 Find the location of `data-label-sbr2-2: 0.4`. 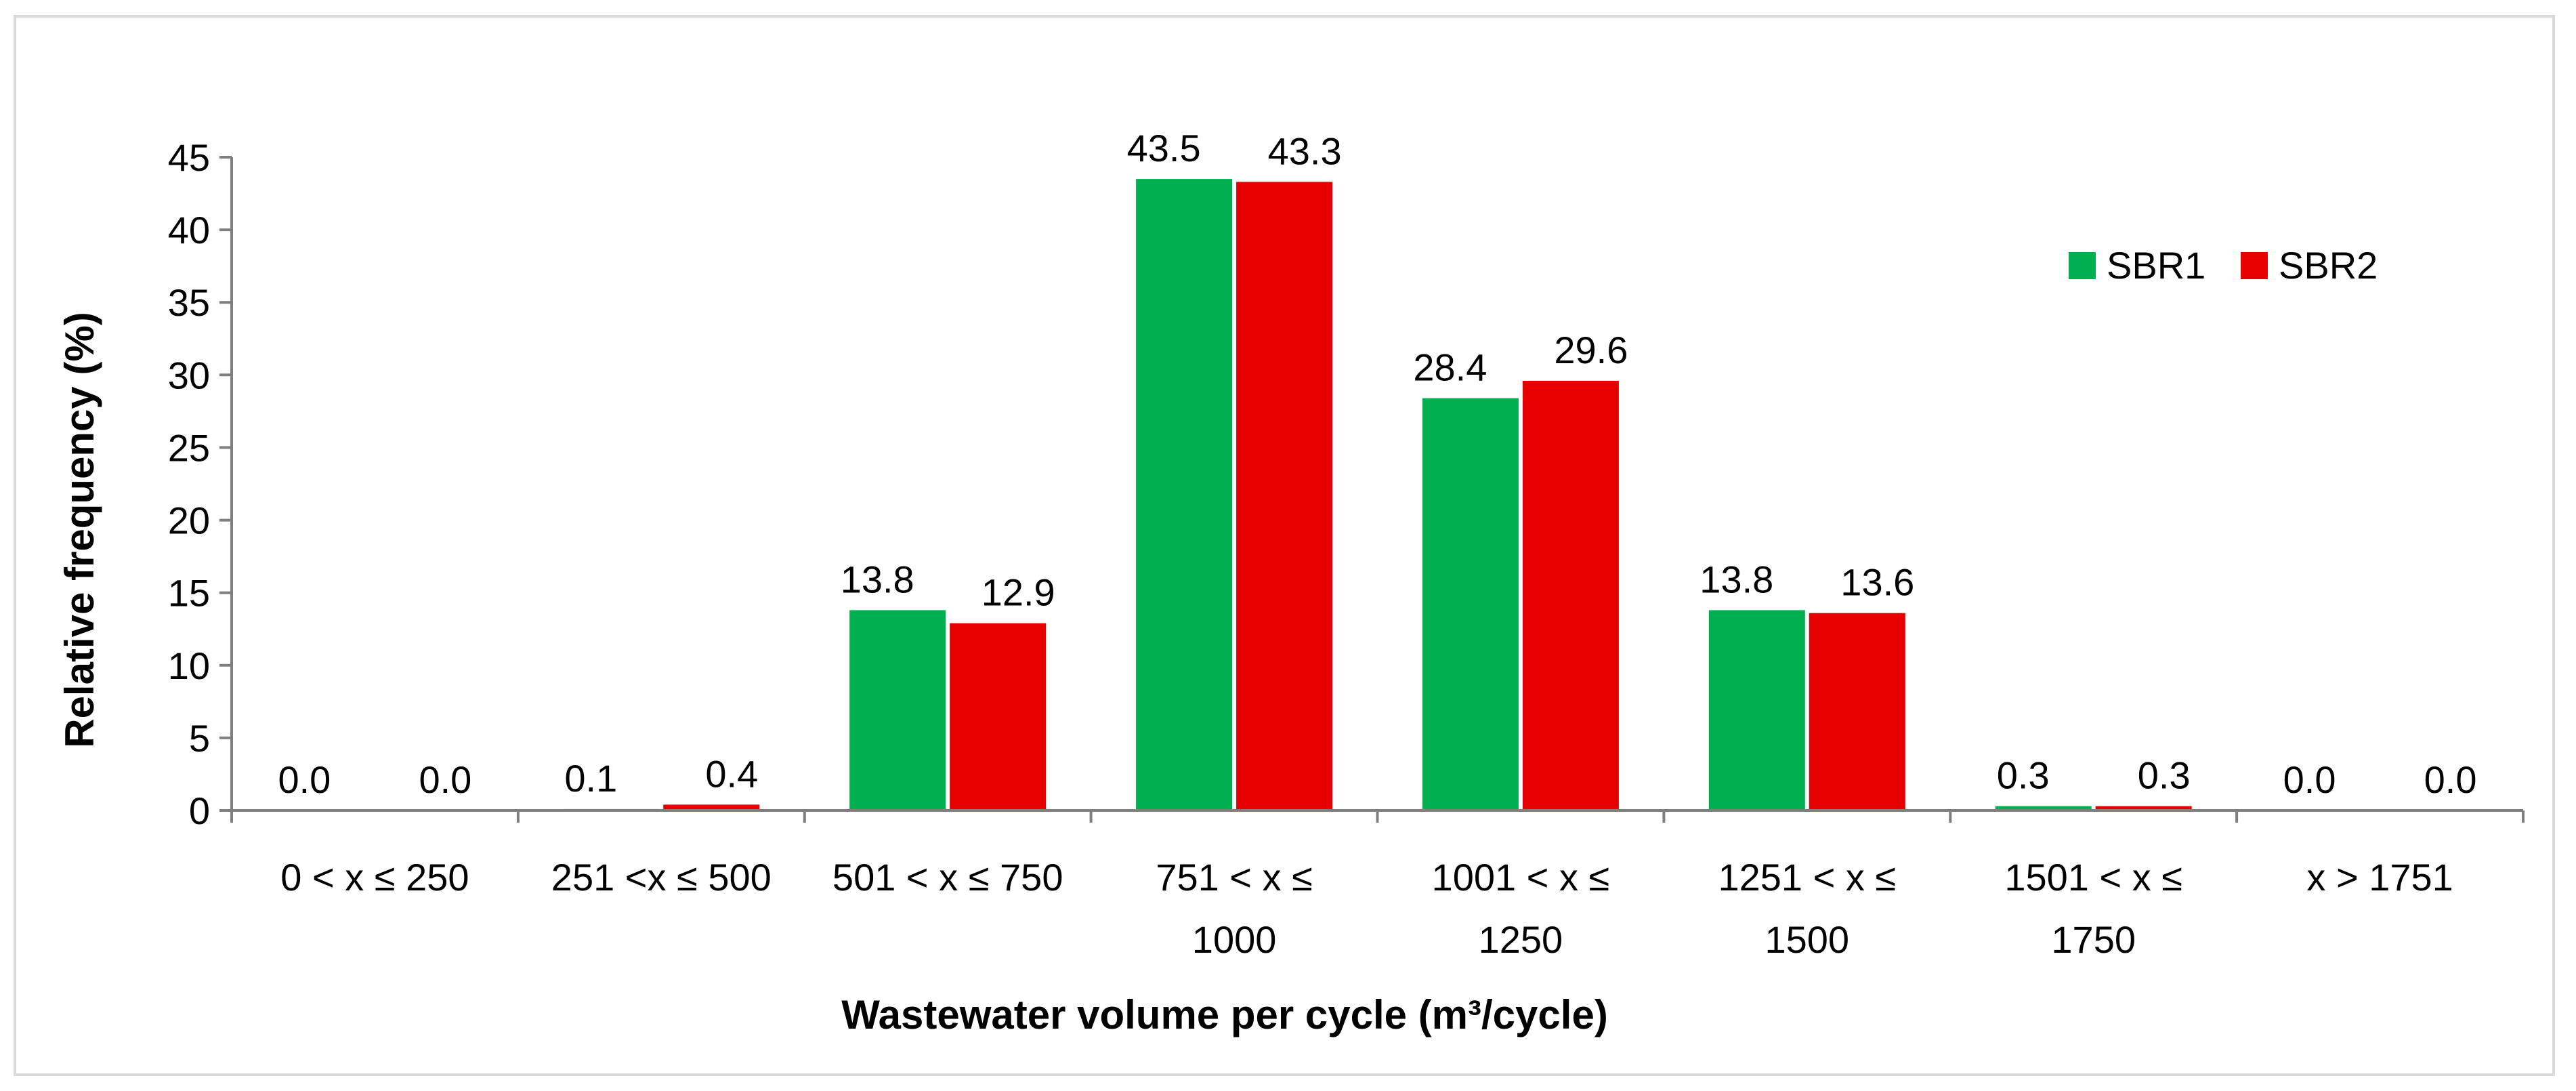

data-label-sbr2-2: 0.4 is located at coordinates (731, 773).